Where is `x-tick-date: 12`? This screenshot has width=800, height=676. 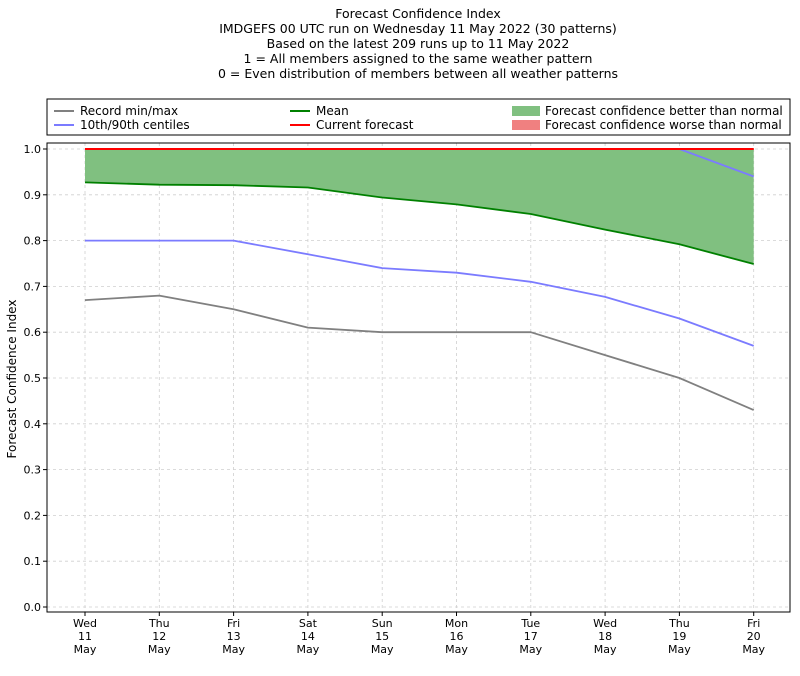
x-tick-date: 12 is located at coordinates (159, 636).